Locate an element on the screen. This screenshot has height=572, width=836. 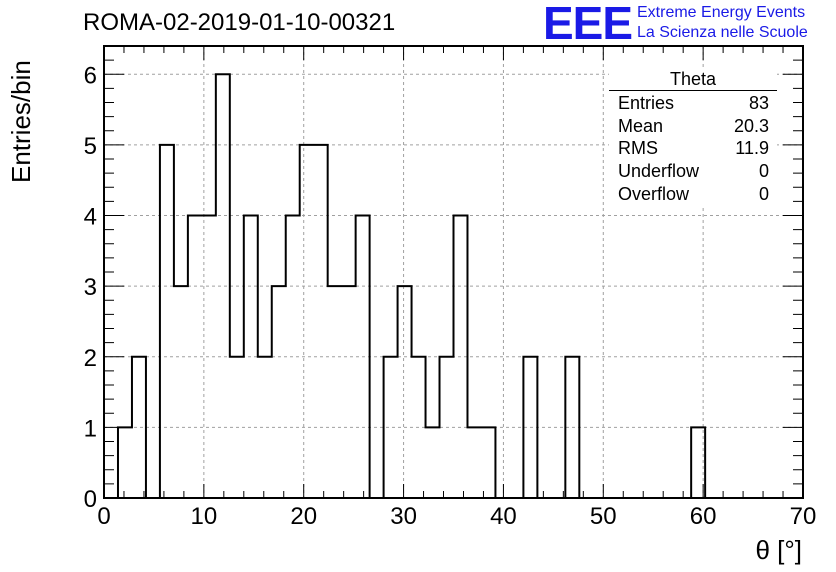
logo-line-2: La Scienza nelle Scuole is located at coordinates (722, 32).